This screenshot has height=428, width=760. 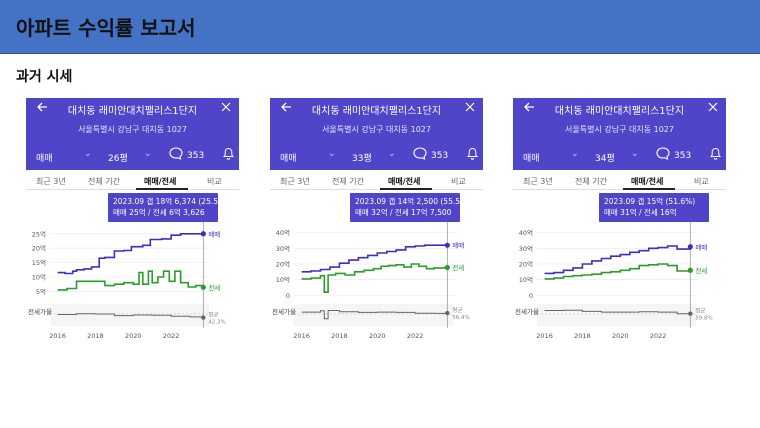 I want to click on chat-count: 353, so click(x=440, y=156).